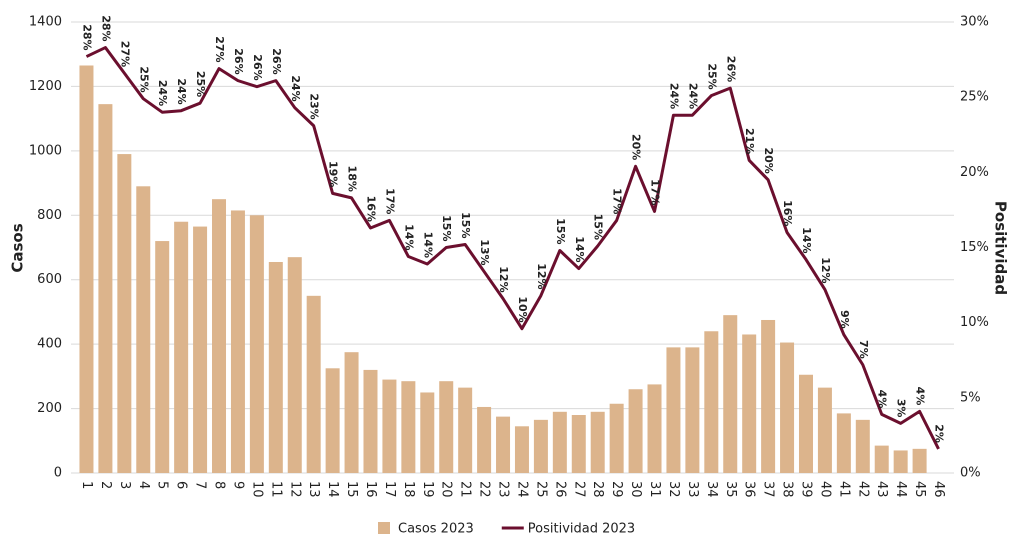  I want to click on y2-tick-label: 10%, so click(974, 322).